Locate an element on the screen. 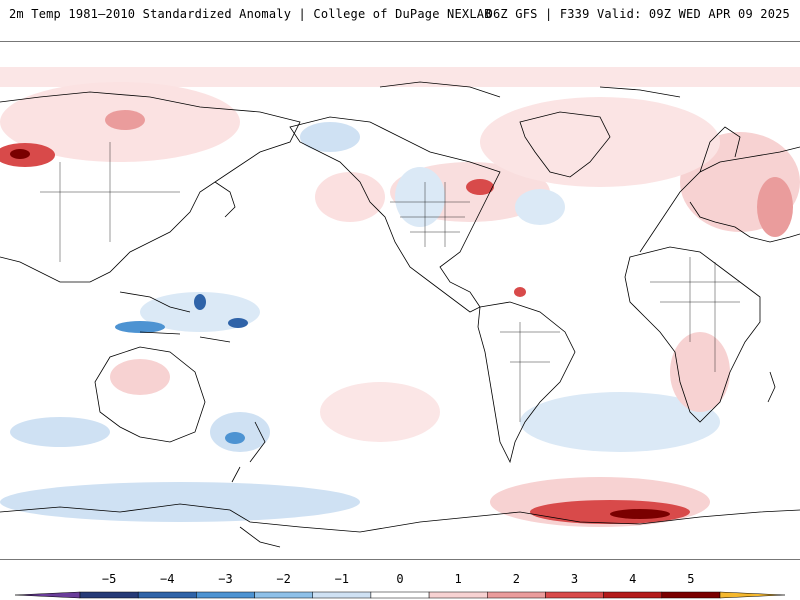  colorbar-min-arrow is located at coordinates (47, 595).